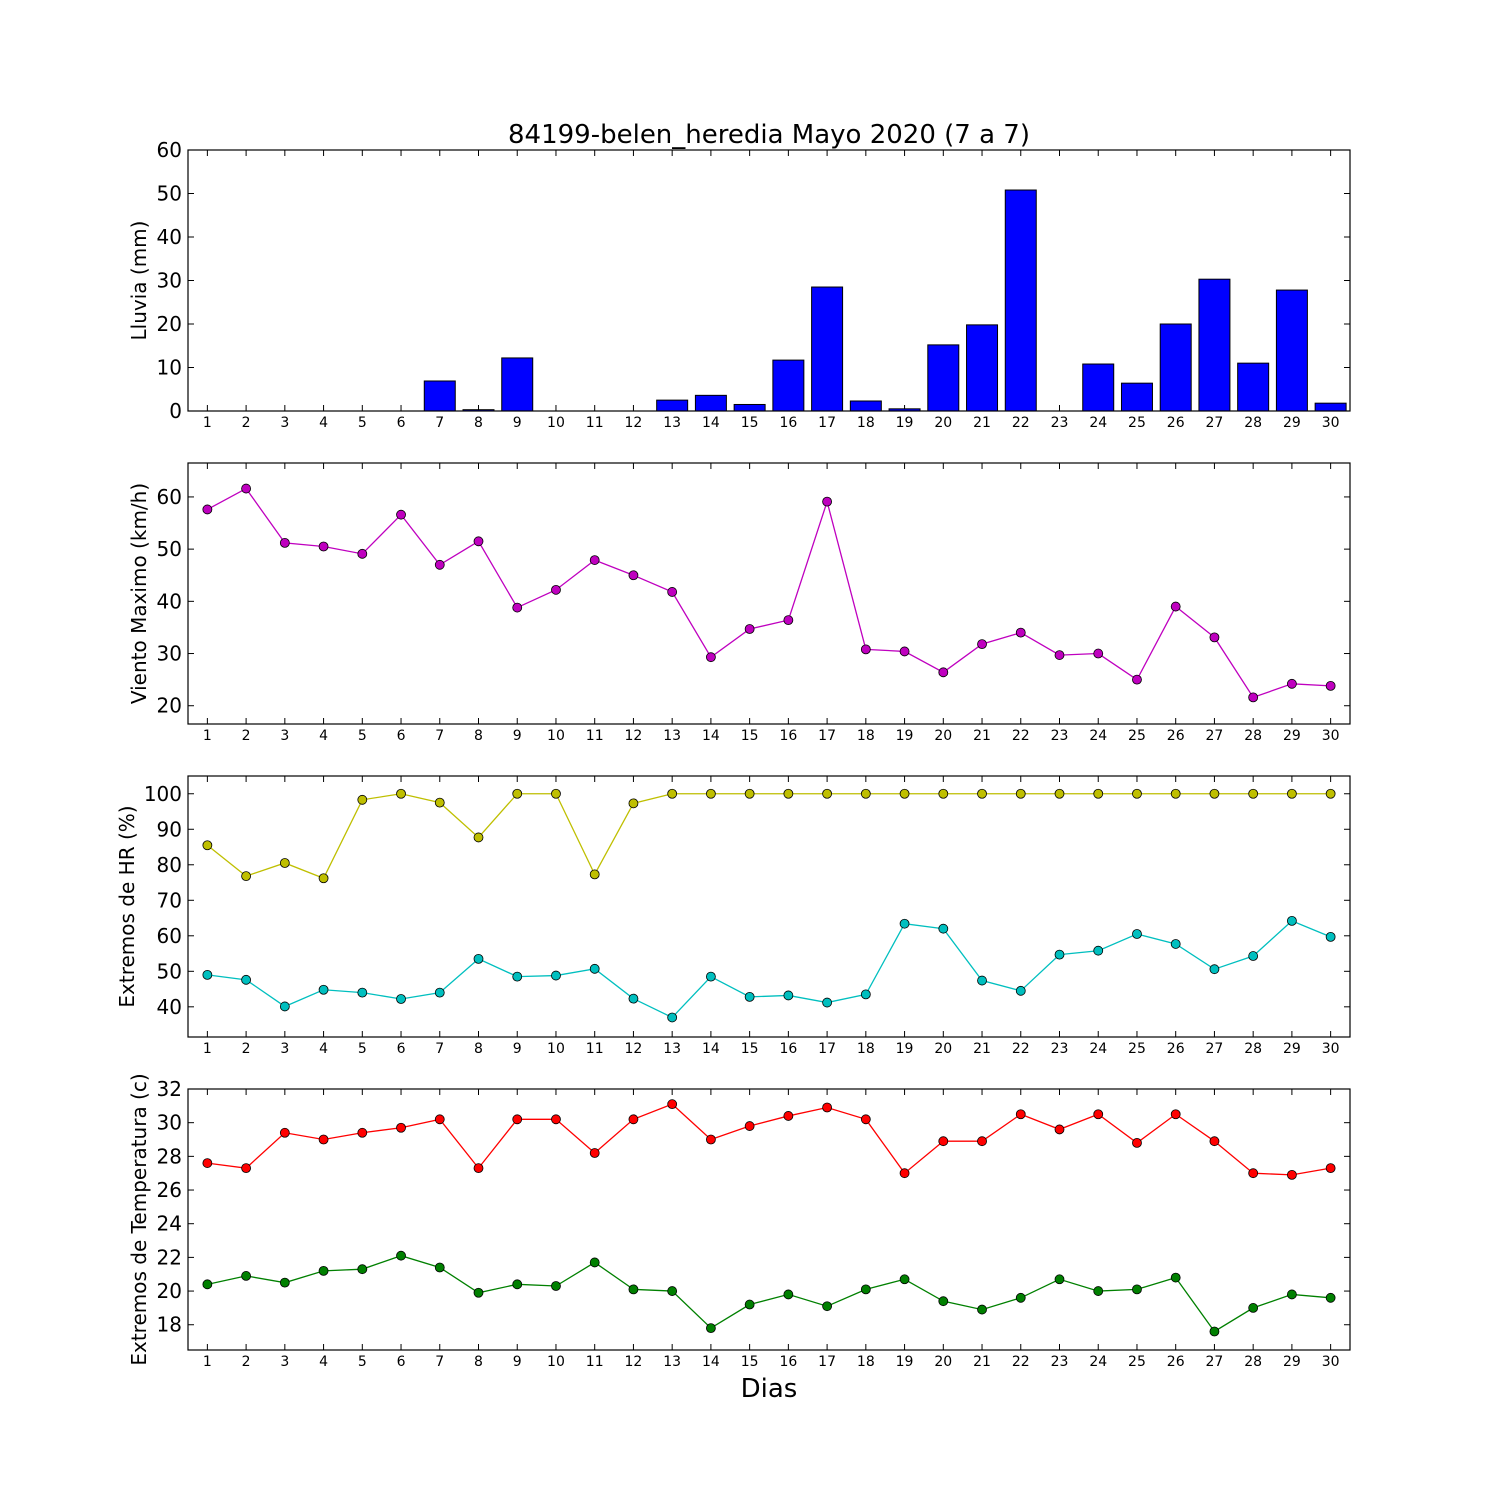  Describe the element at coordinates (169, 900) in the screenshot. I see `y-tick-label: 70` at that location.